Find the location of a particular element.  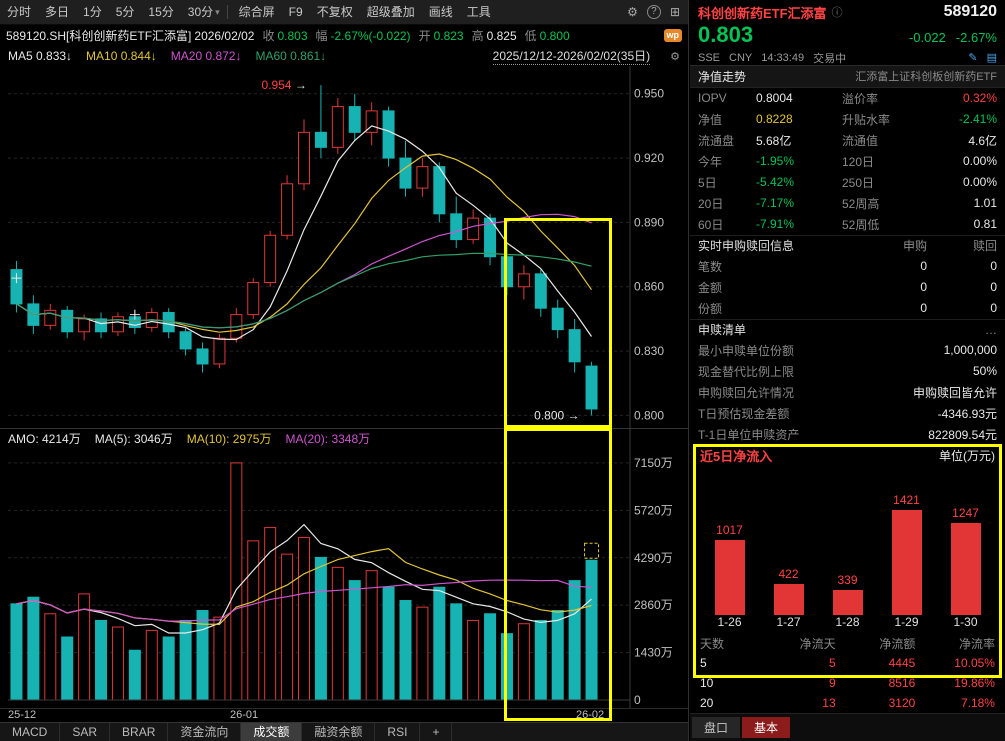

svg-text: 1430万 is located at coordinates (653, 653).